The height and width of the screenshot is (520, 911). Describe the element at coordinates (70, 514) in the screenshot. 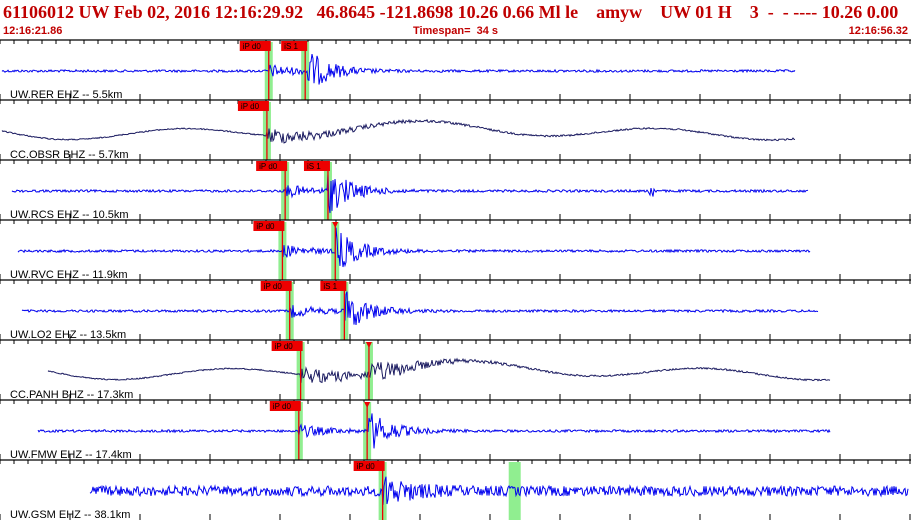

I see `station-label: UW.GSM EHZ -- 38.1km` at that location.